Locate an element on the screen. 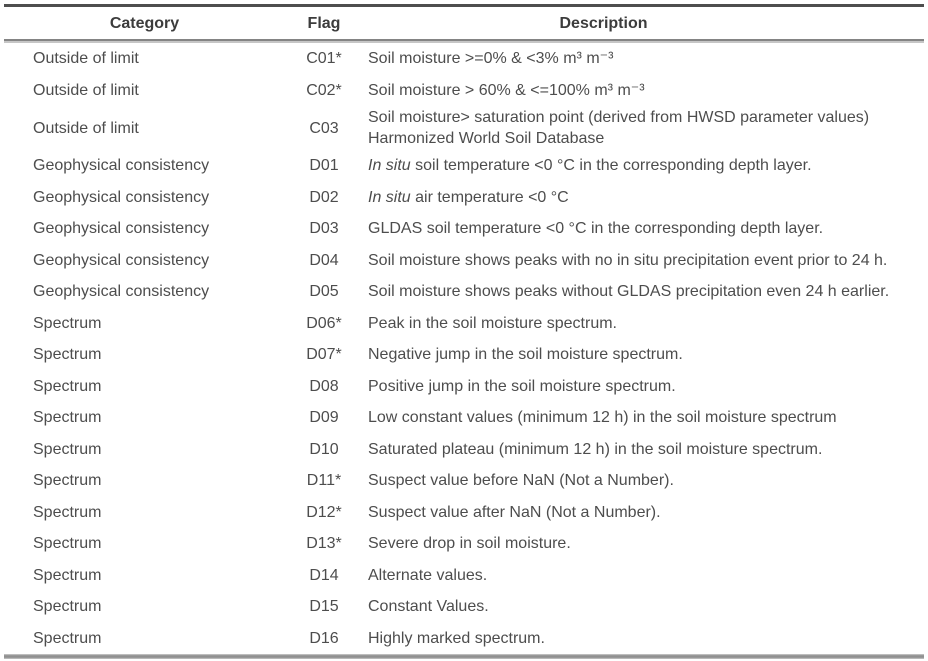 Image resolution: width=928 pixels, height=661 pixels. flag-cell: D08 is located at coordinates (324, 386).